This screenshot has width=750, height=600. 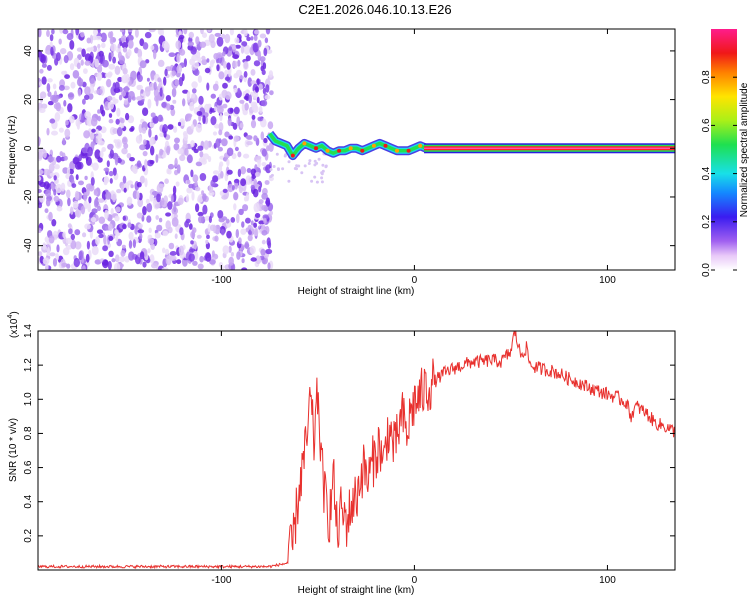 I want to click on colorbar-label: Normalized spectral amplitude, so click(x=744, y=149).